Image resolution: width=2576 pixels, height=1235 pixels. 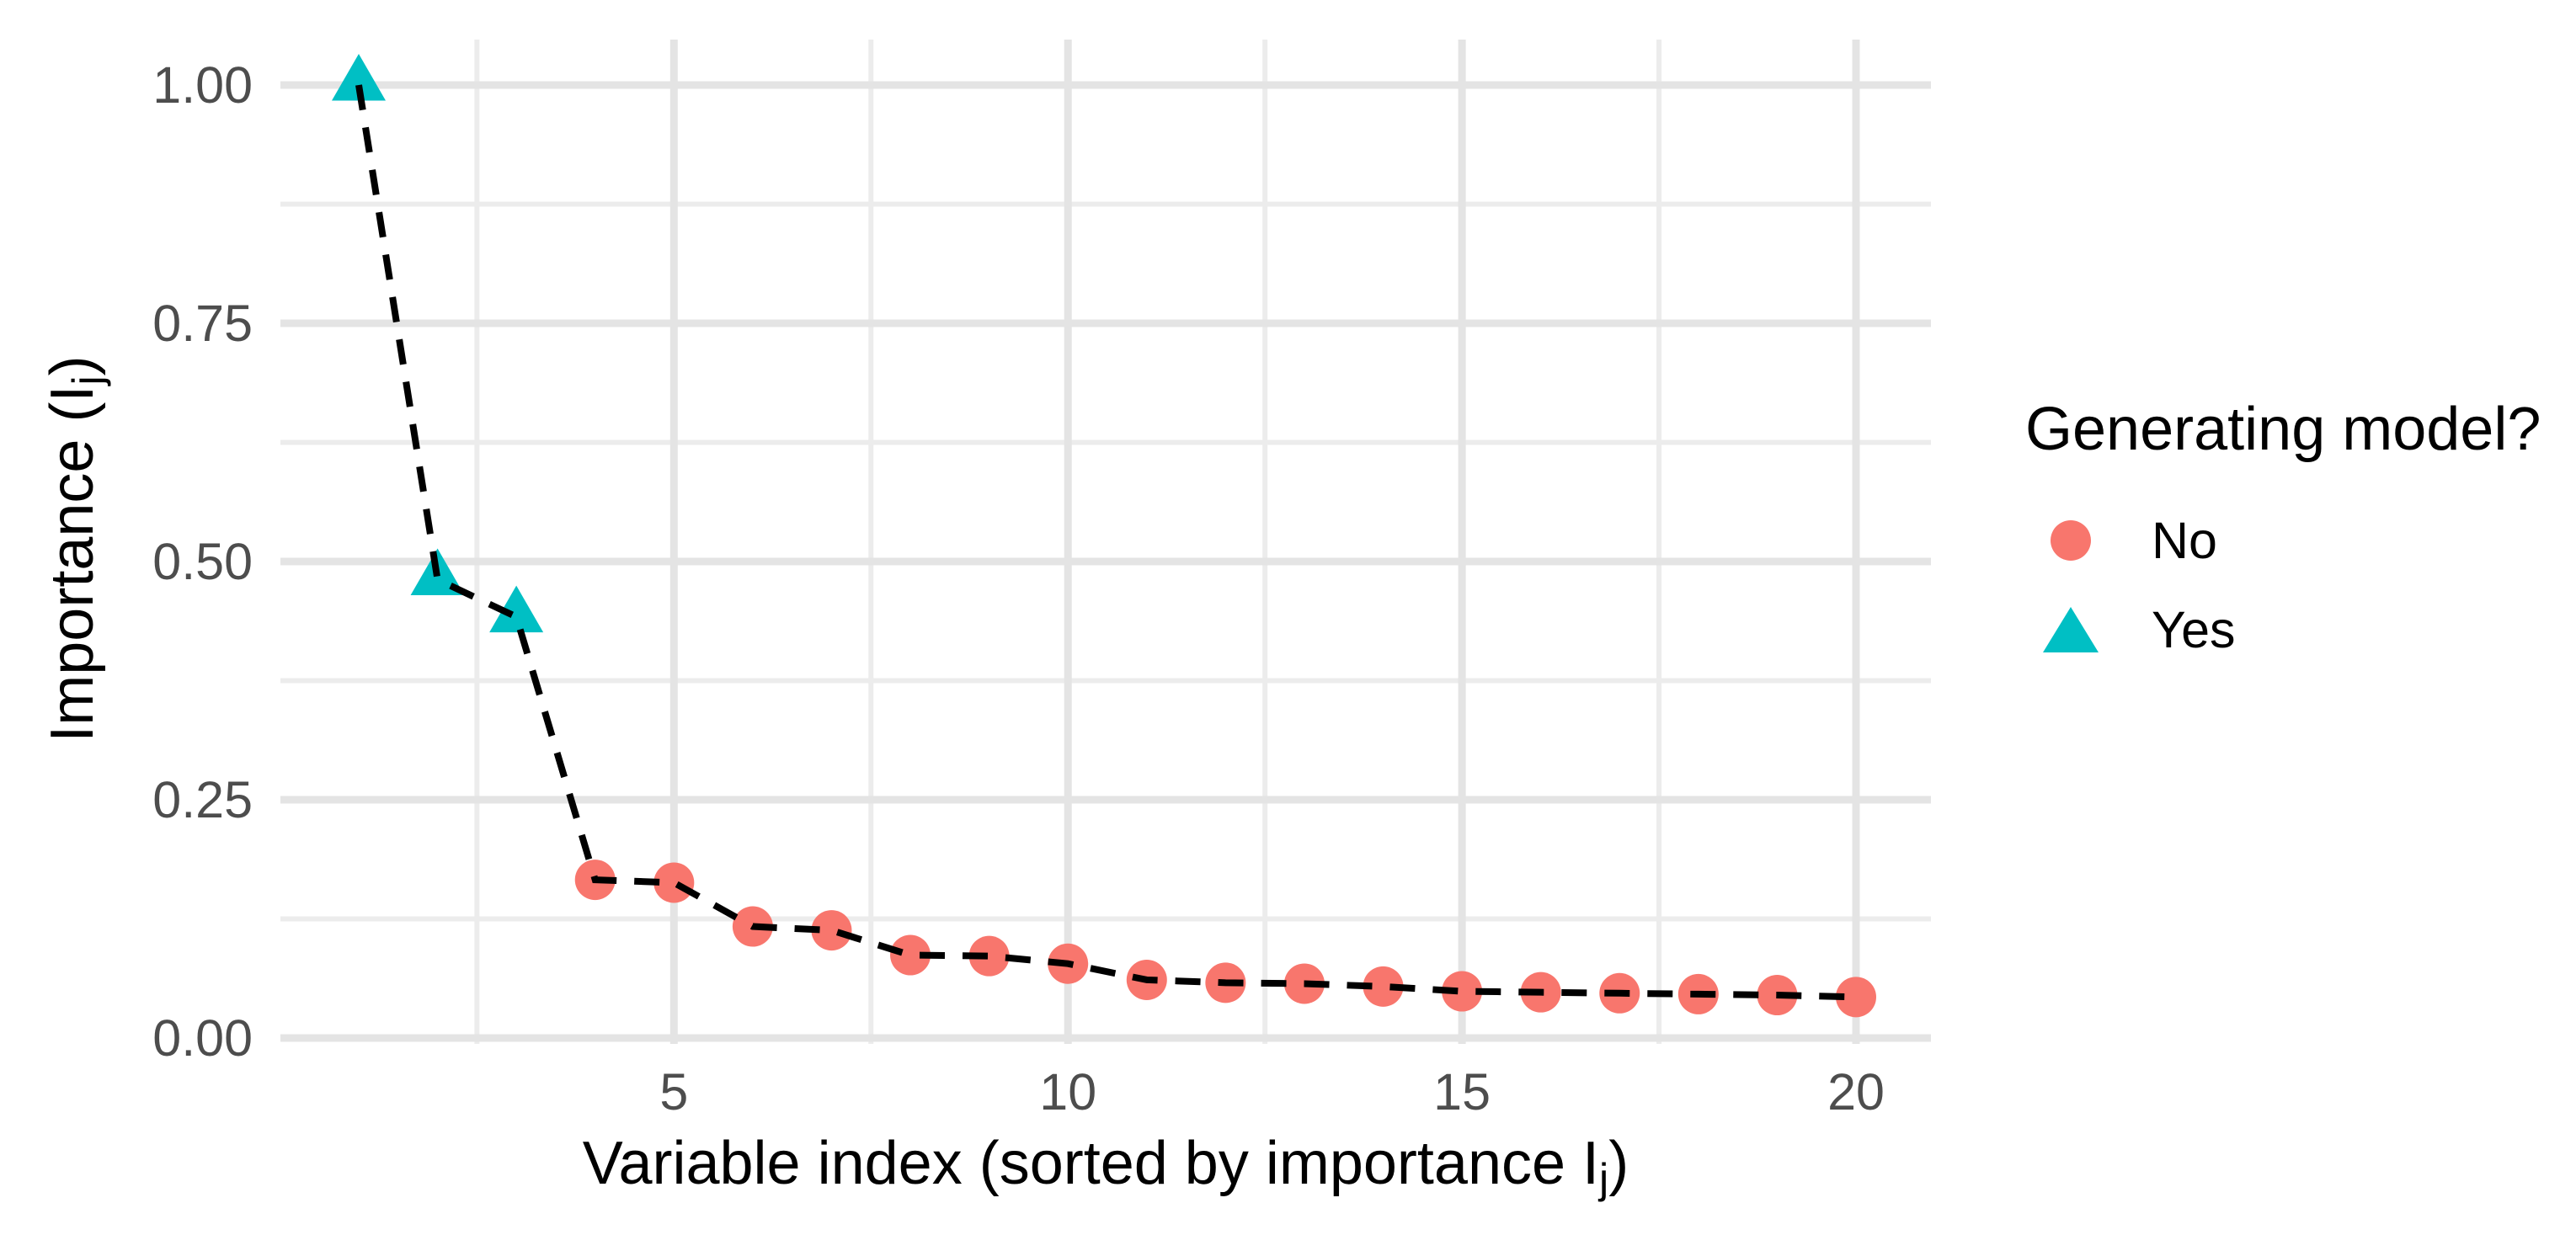 I want to click on x-axis-title: Variable index (sorted by importance Ij), so click(x=1105, y=1171).